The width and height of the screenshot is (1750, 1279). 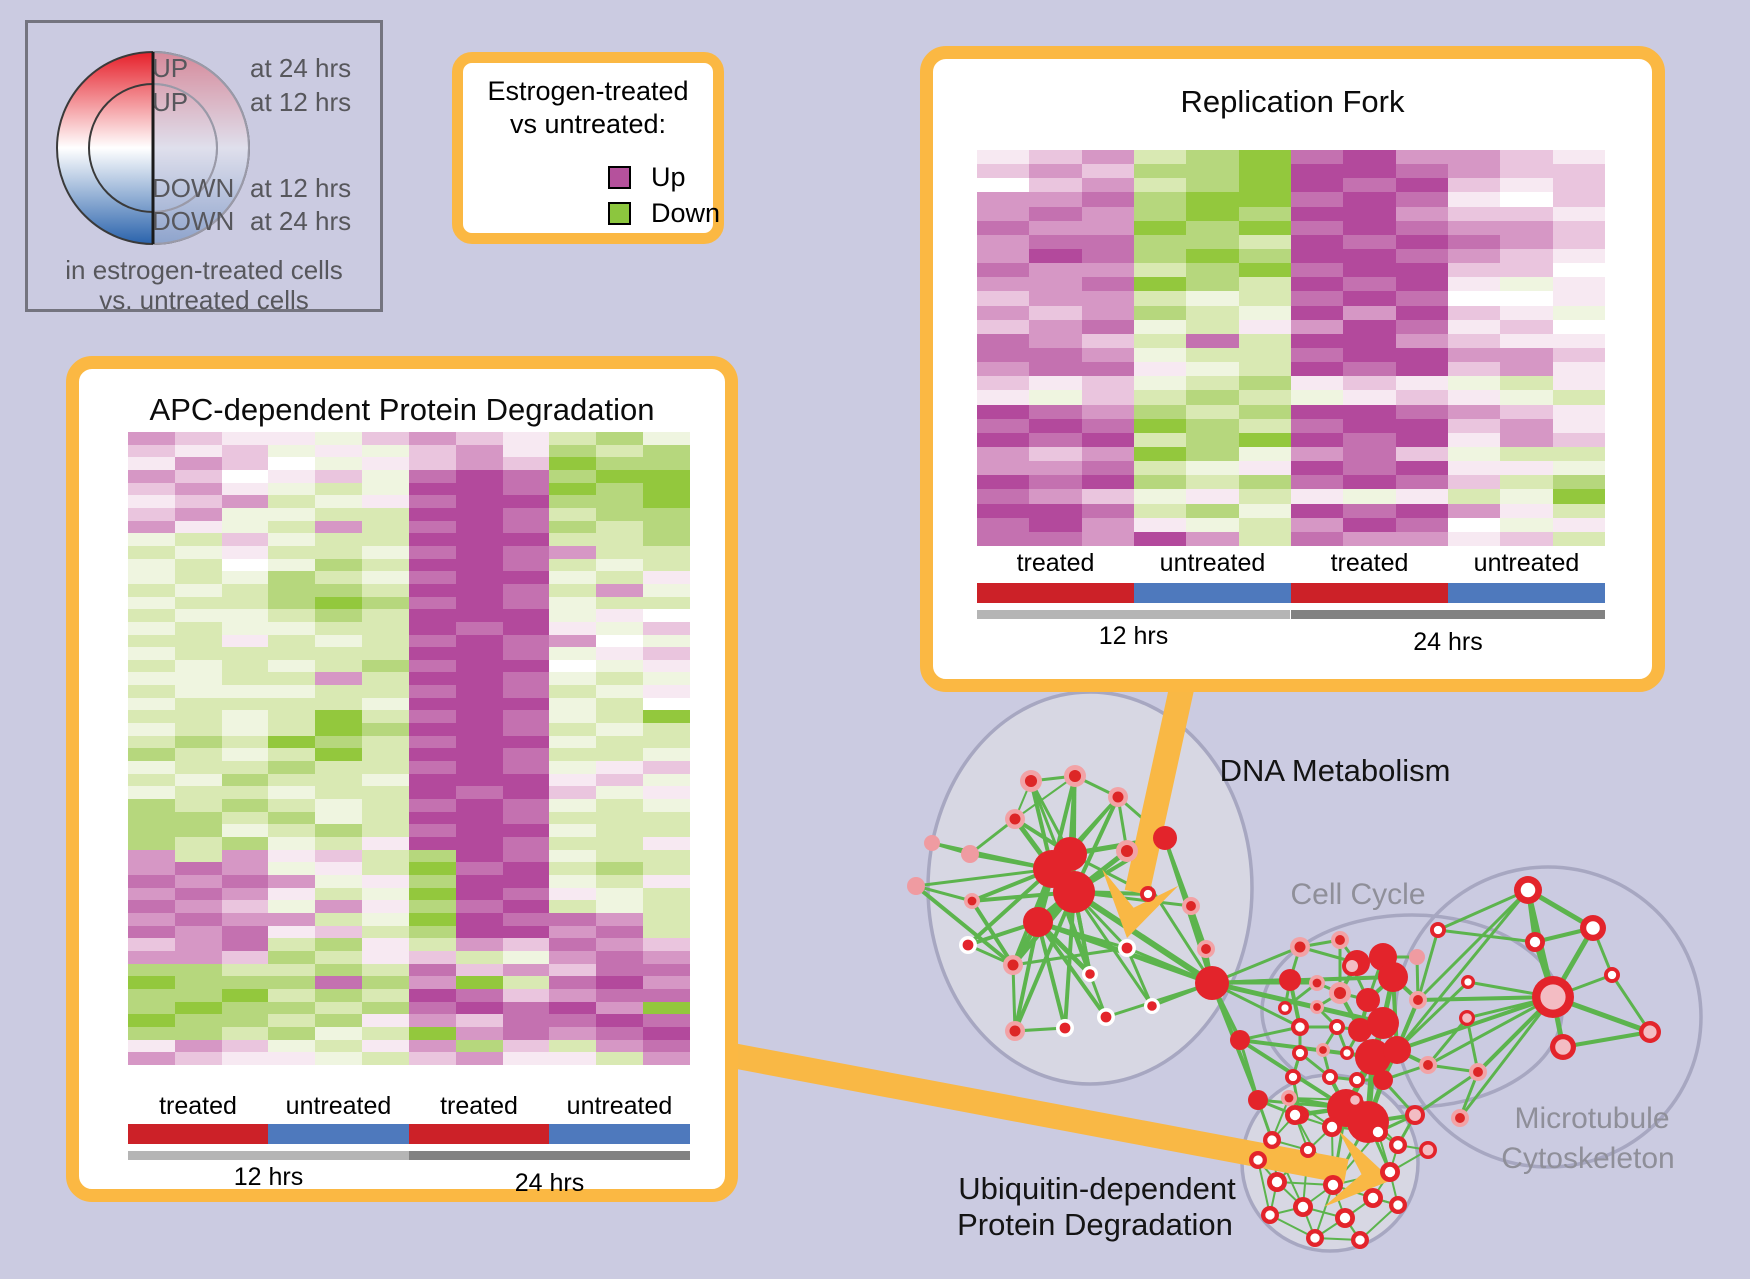 I want to click on cell-cycle-label: Cell Cycle, so click(x=1358, y=894).